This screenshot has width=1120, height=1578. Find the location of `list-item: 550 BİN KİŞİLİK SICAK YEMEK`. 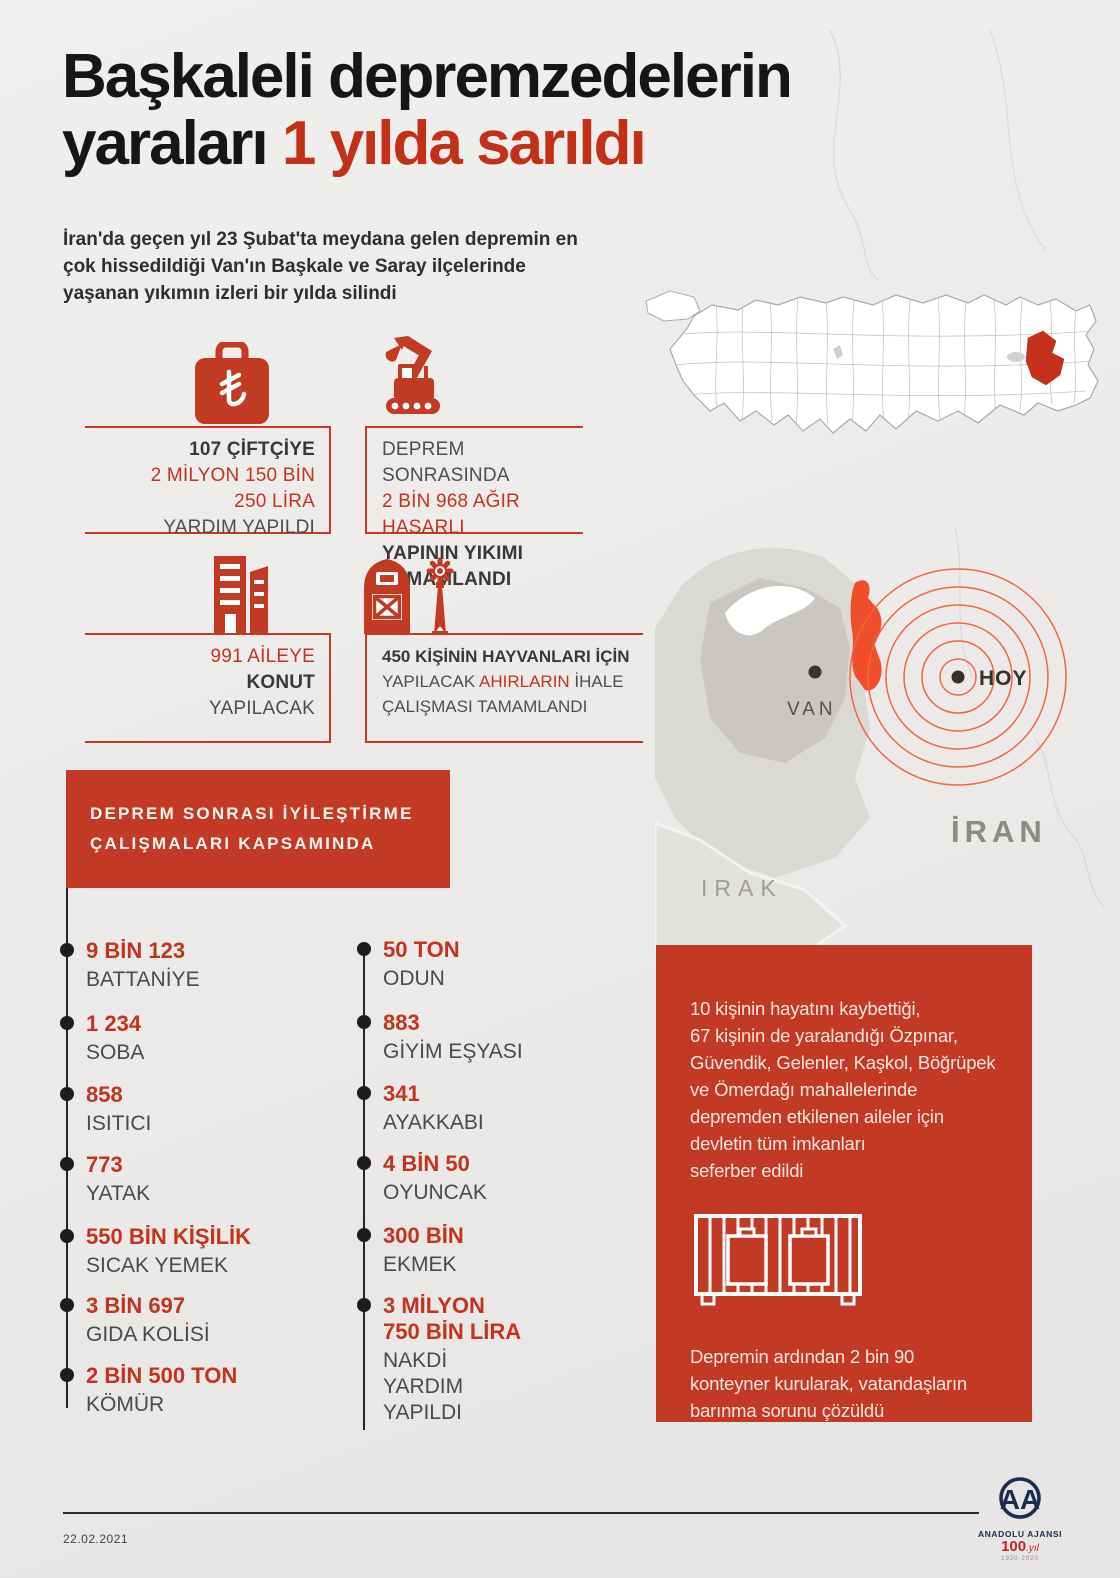

list-item: 550 BİN KİŞİLİK SICAK YEMEK is located at coordinates (155, 1251).